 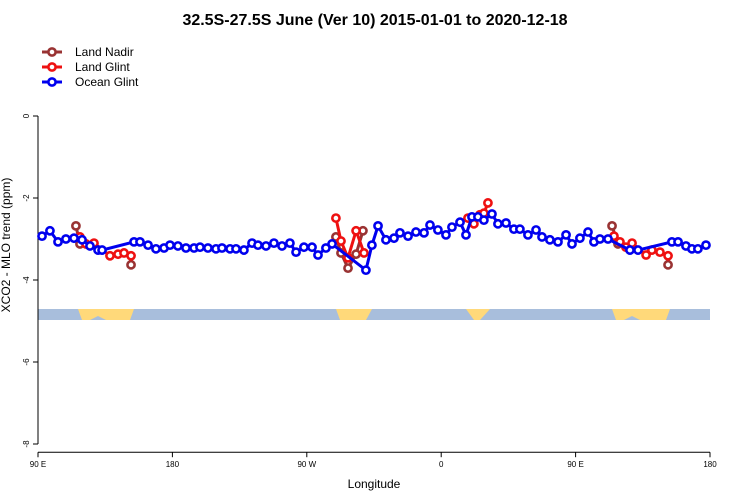 I want to click on legend-label: Ocean Glint, so click(x=107, y=82).